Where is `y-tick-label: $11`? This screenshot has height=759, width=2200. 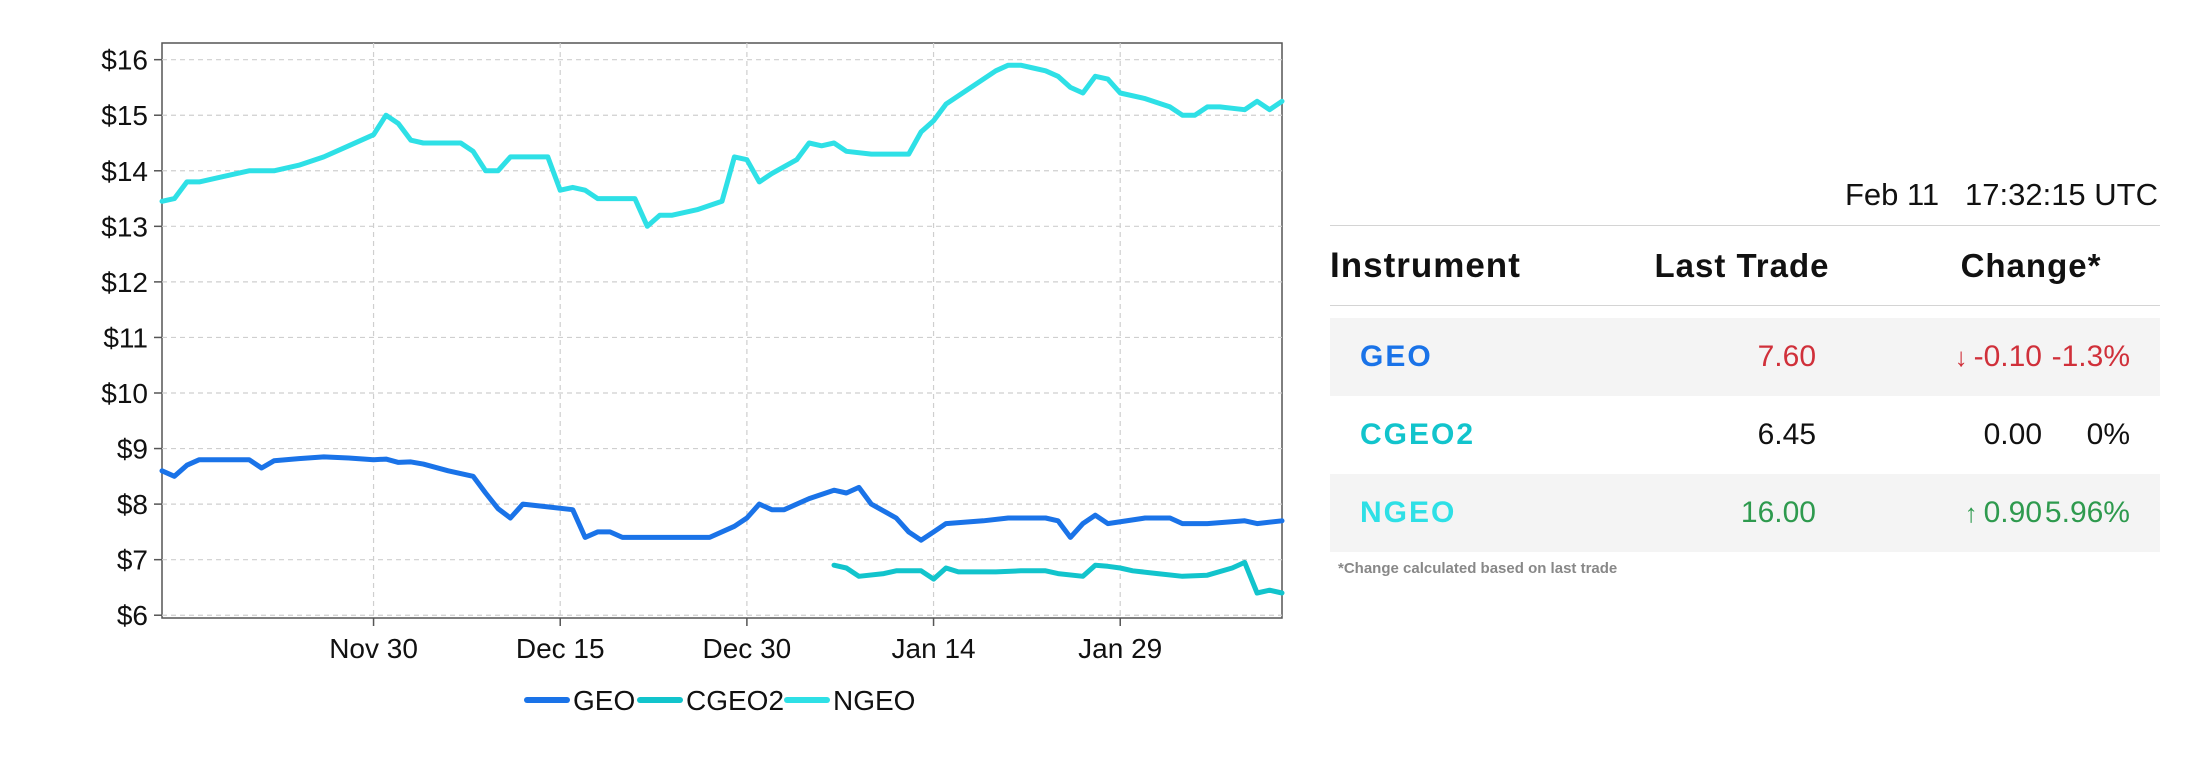 y-tick-label: $11 is located at coordinates (125, 337).